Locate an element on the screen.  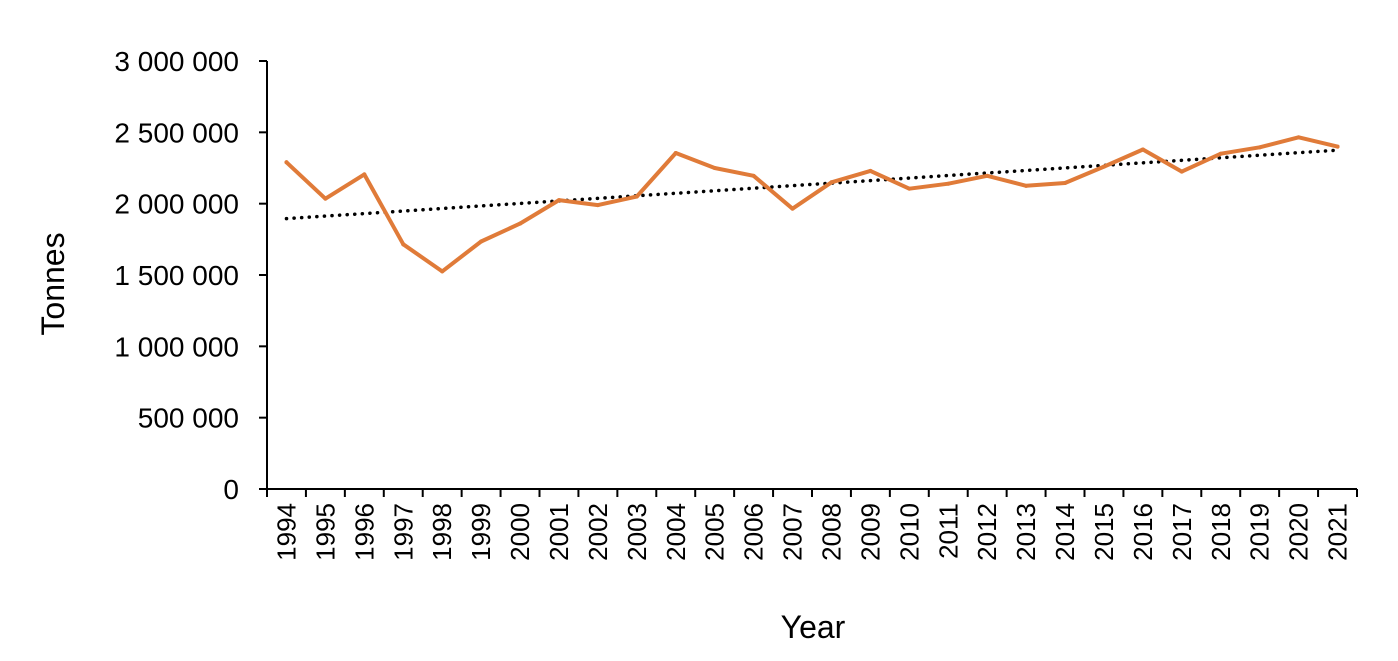
x-tick-label: 2020 is located at coordinates (1299, 532).